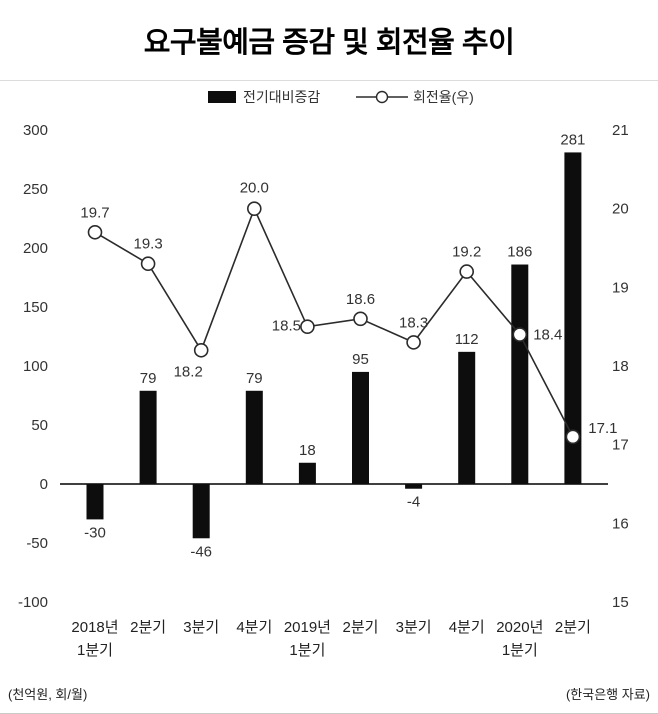 The width and height of the screenshot is (658, 714). What do you see at coordinates (307, 450) in the screenshot?
I see `bar-value-label: 18` at bounding box center [307, 450].